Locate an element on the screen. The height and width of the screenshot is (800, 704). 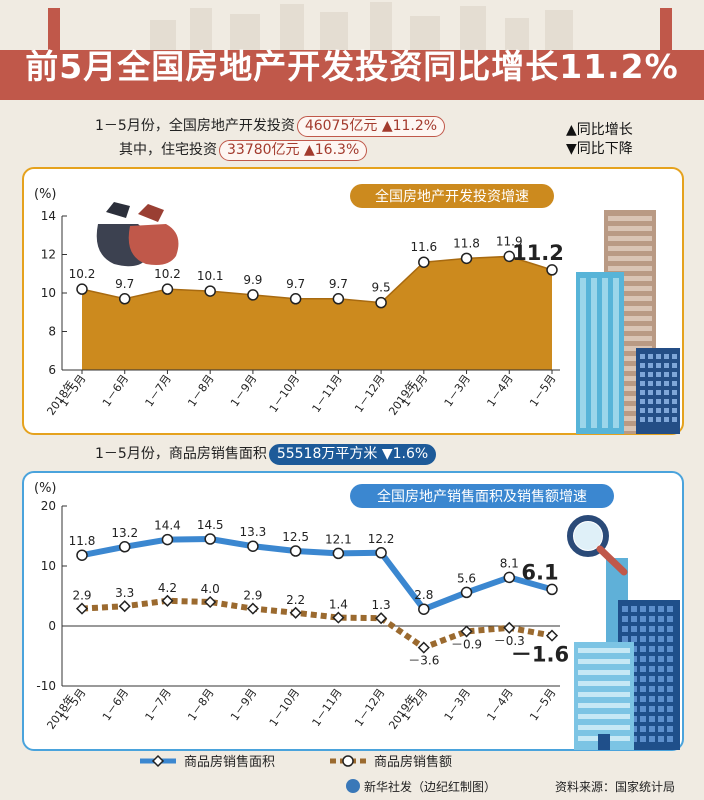
summary-sales-area: 1－5月份，商品房销售面积 55518万平方米 ▼1.6% is located at coordinates (266, 454).